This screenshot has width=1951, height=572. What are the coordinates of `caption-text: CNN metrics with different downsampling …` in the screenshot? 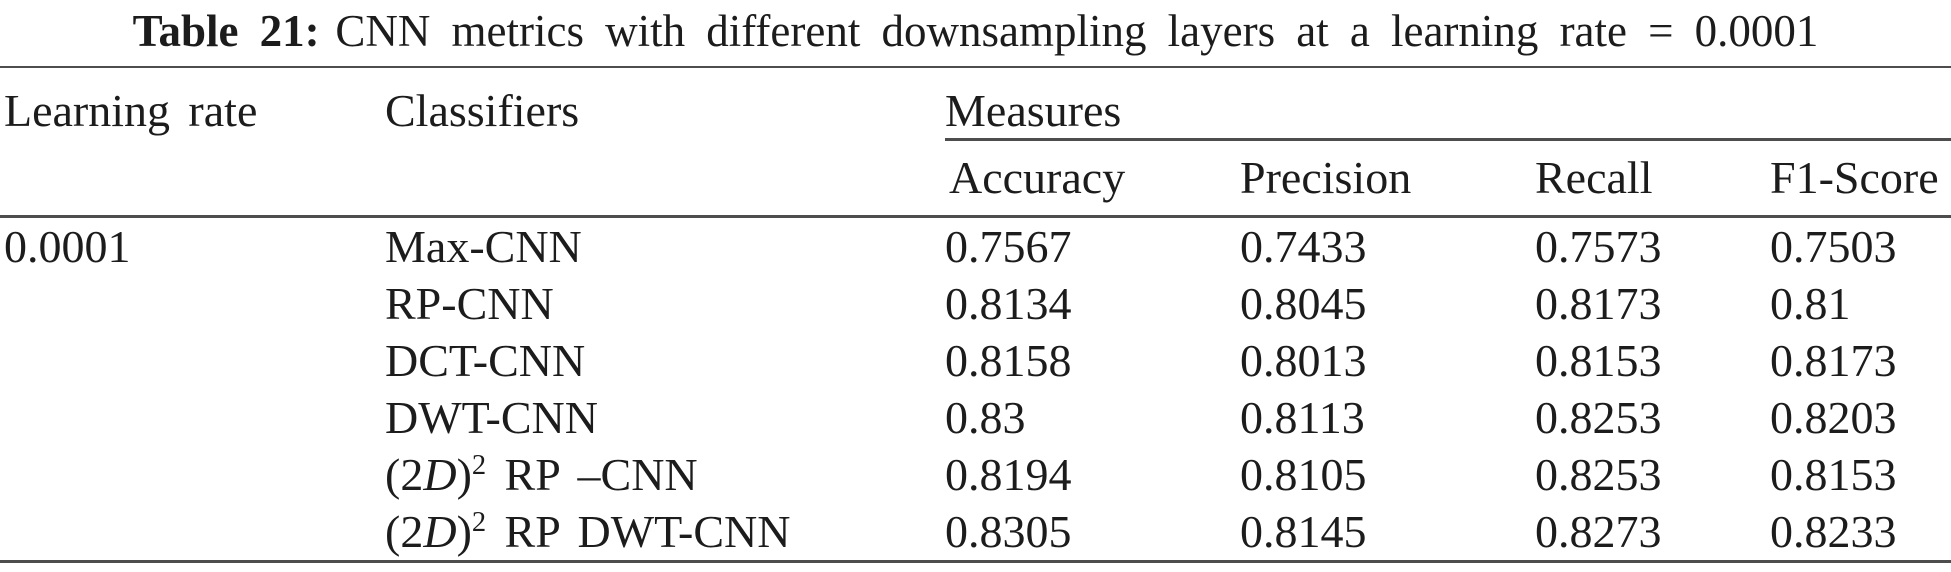 It's located at (1077, 31).